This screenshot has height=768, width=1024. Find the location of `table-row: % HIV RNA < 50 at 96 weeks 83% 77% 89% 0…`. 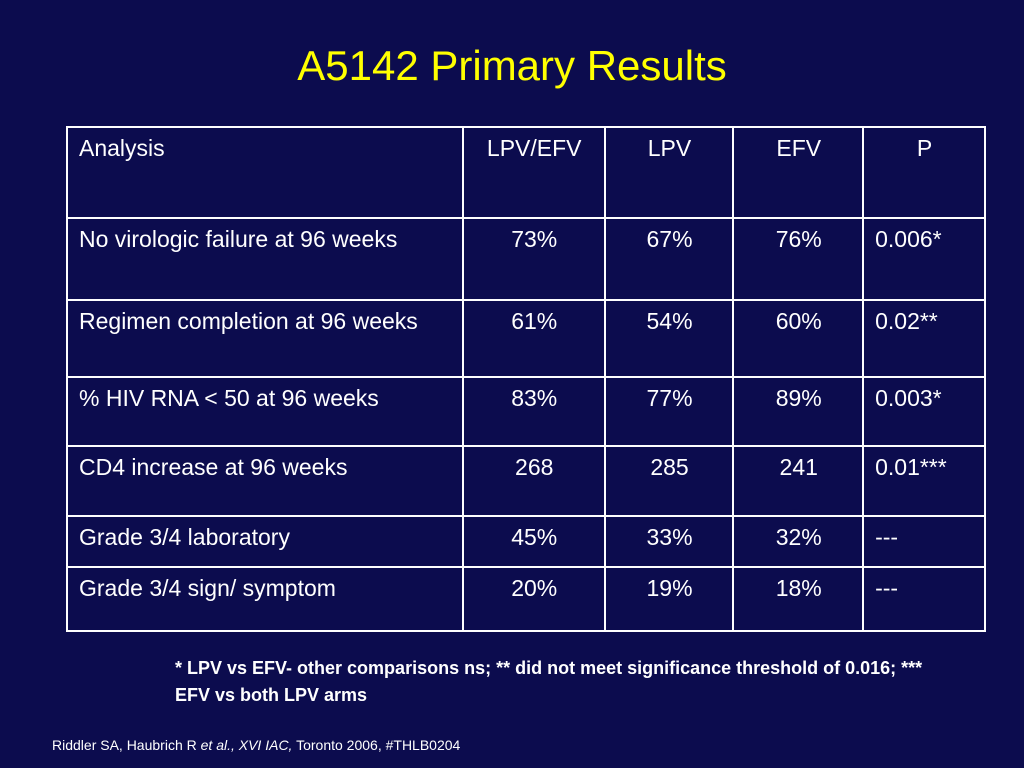

table-row: % HIV RNA < 50 at 96 weeks 83% 77% 89% 0… is located at coordinates (526, 411).